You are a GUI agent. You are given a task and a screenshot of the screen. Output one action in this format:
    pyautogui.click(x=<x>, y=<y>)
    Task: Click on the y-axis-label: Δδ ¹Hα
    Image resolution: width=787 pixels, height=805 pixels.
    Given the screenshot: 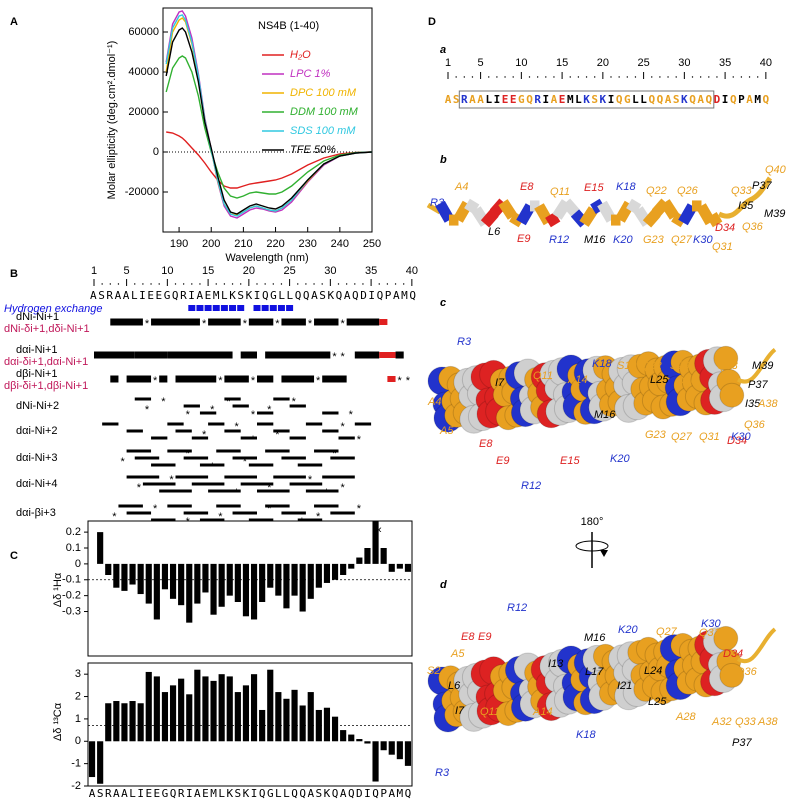 What is the action you would take?
    pyautogui.click(x=58, y=589)
    